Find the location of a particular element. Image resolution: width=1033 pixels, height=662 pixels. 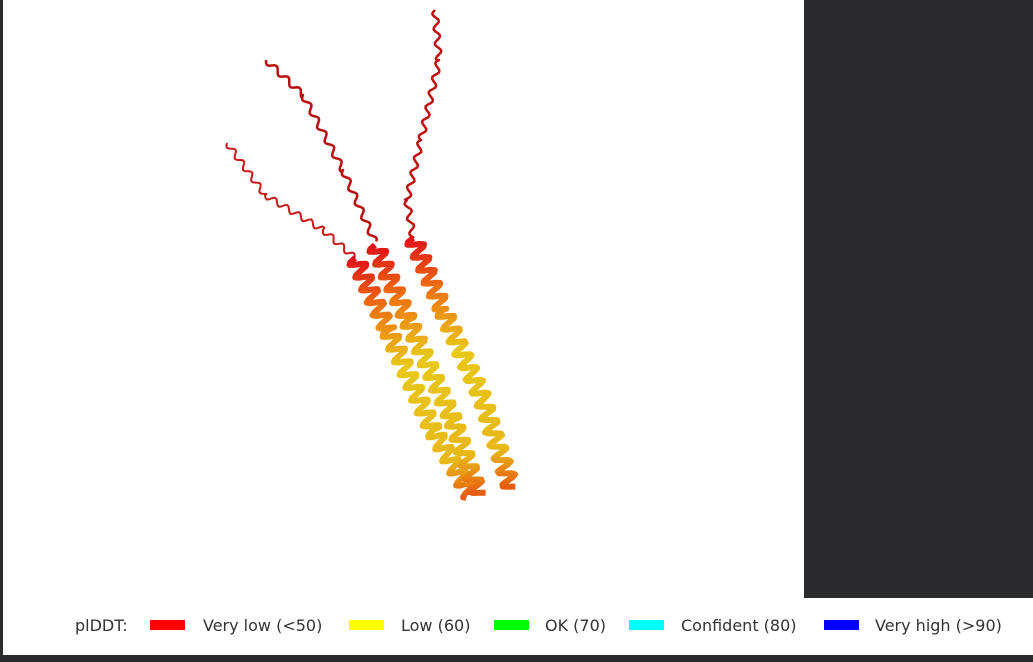

legend-label: OK (70) is located at coordinates (576, 625).